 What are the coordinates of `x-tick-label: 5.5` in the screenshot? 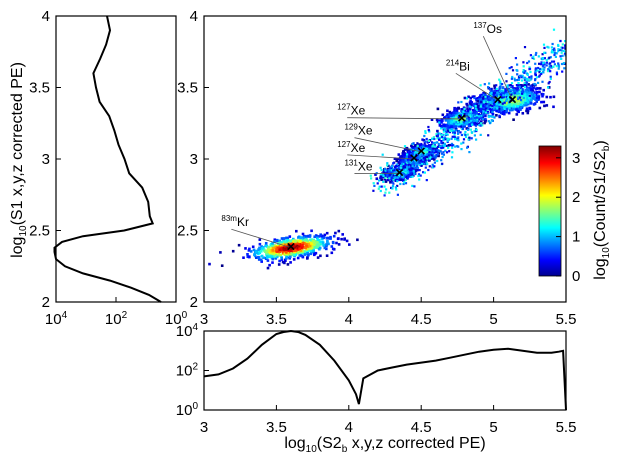 It's located at (566, 427).